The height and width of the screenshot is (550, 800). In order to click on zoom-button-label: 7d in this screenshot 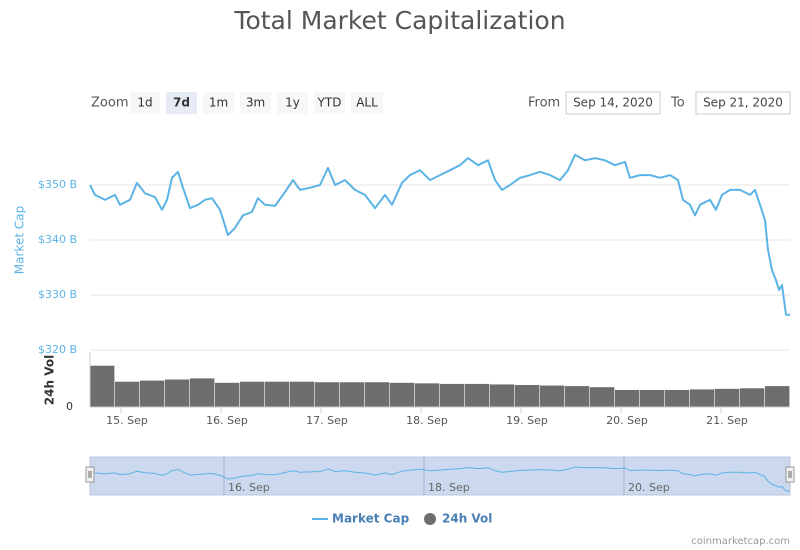, I will do `click(181, 103)`.